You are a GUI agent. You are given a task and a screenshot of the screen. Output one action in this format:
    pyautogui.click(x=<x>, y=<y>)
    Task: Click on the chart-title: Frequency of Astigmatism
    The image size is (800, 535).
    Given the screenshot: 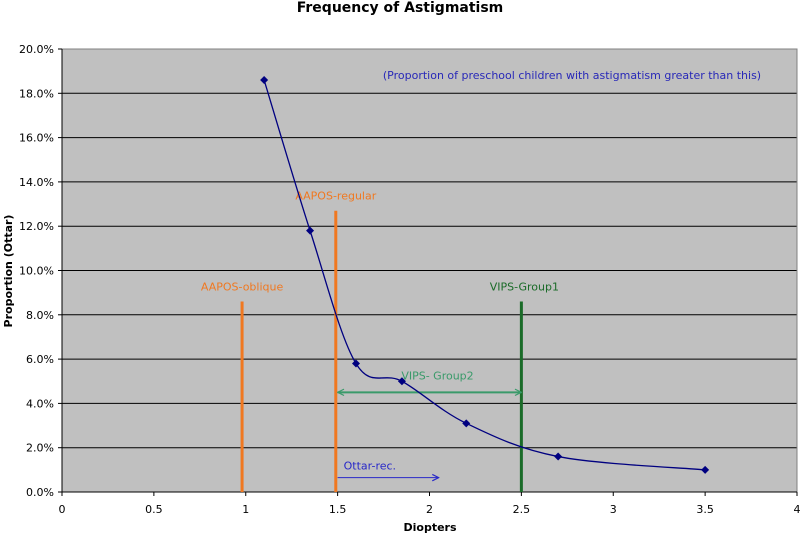 What is the action you would take?
    pyautogui.click(x=400, y=8)
    